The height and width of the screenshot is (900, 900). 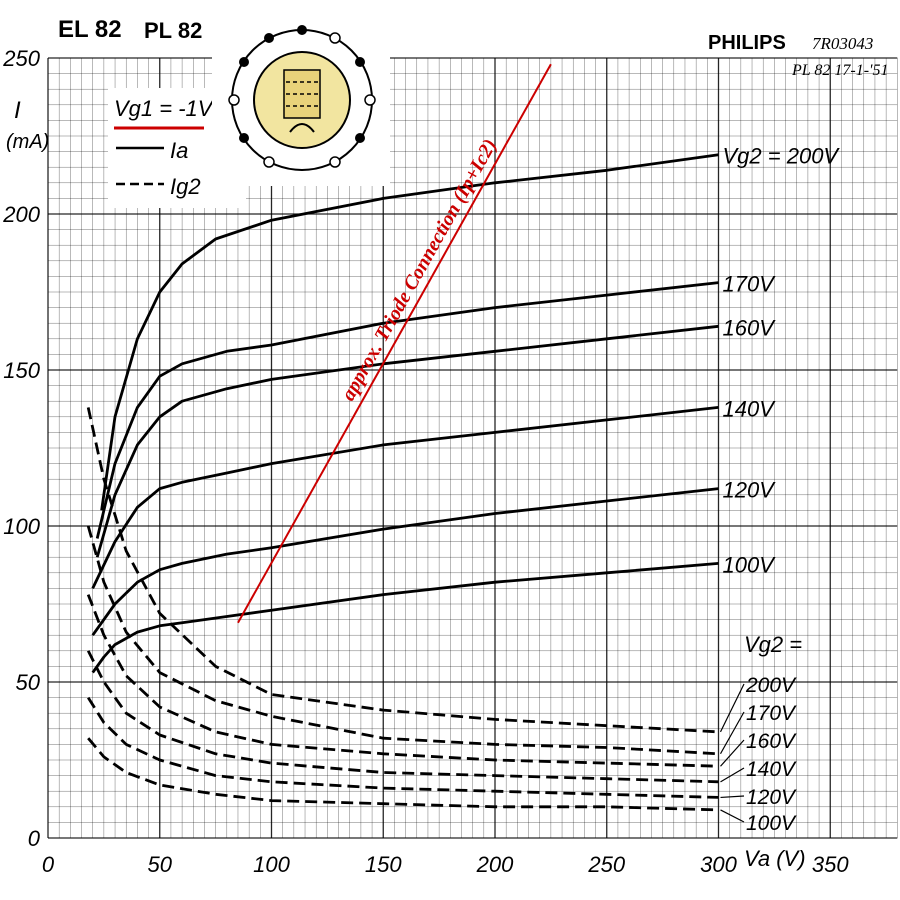 What do you see at coordinates (90, 29) in the screenshot?
I see `tube-title: EL 82` at bounding box center [90, 29].